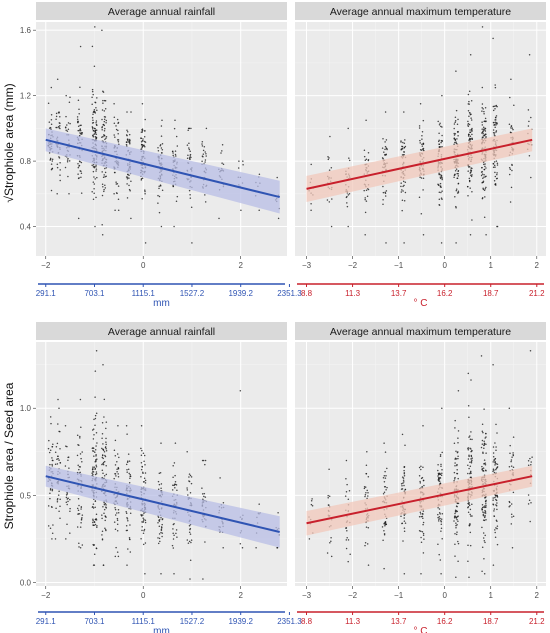 The height and width of the screenshot is (633, 550). Describe the element at coordinates (162, 504) in the screenshot. I see `regression-line` at that location.